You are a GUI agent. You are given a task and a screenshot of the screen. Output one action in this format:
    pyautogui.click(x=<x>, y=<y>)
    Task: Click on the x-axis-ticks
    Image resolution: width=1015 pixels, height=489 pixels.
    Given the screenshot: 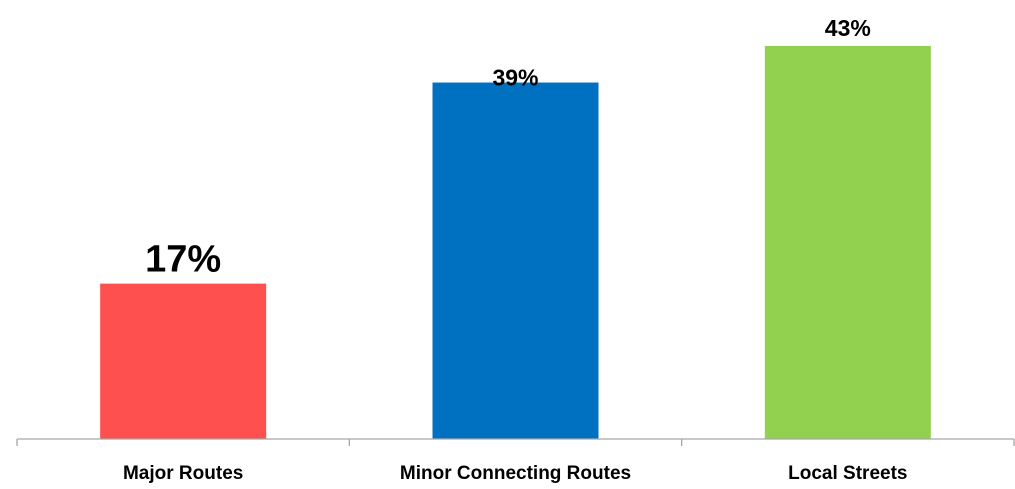 What is the action you would take?
    pyautogui.click(x=515, y=442)
    